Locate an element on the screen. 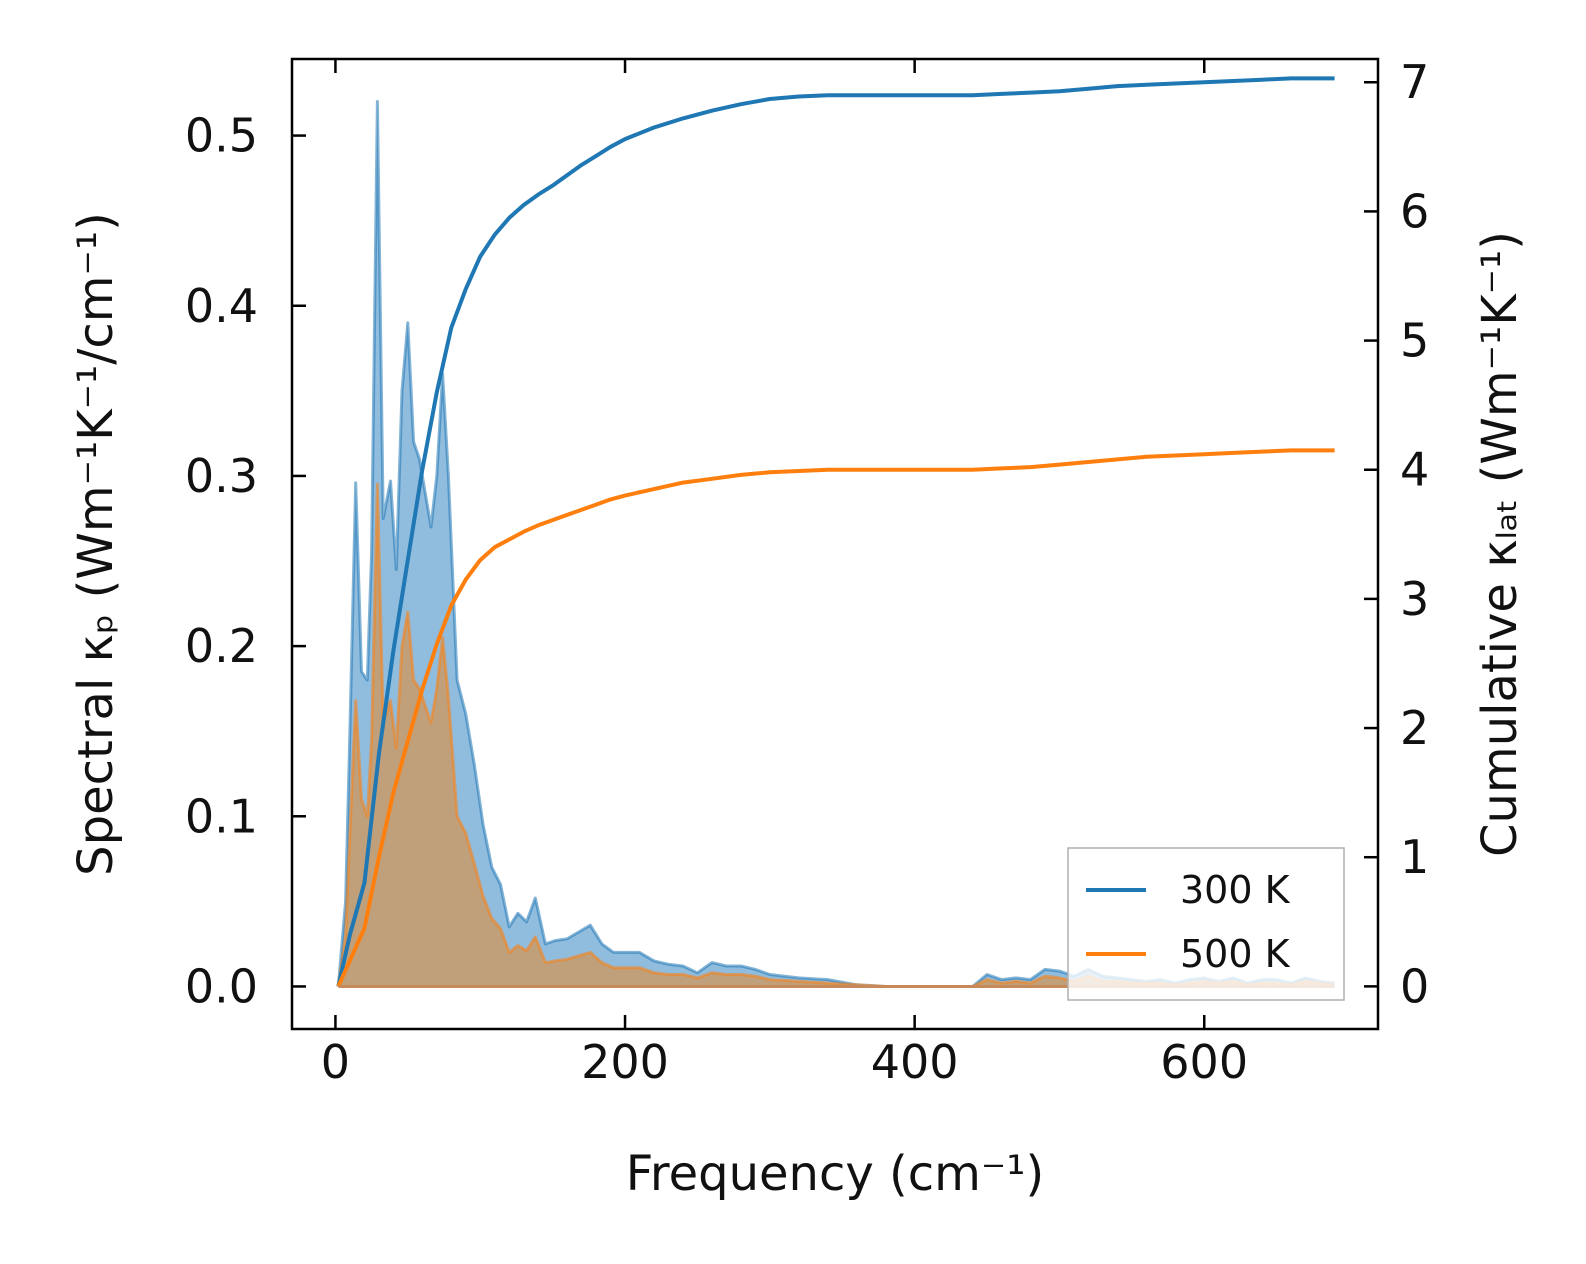 The height and width of the screenshot is (1264, 1586). x-axis-label: Frequency (cm⁻¹) is located at coordinates (835, 1174).